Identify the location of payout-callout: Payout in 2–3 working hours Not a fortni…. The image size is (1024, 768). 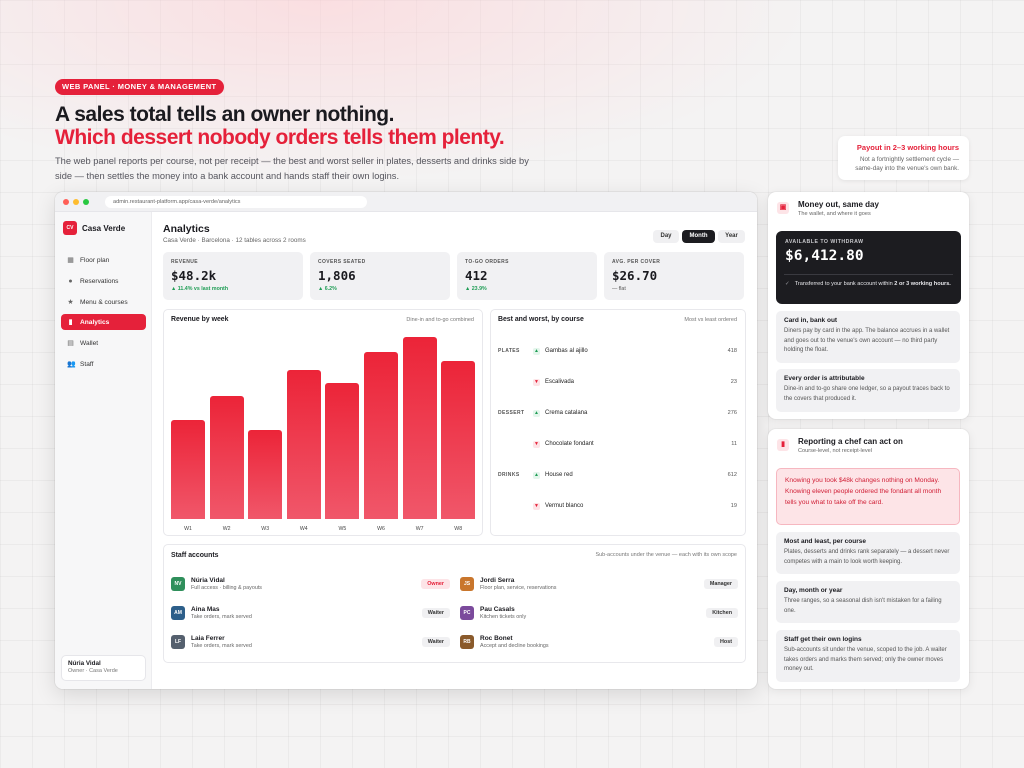
(903, 158).